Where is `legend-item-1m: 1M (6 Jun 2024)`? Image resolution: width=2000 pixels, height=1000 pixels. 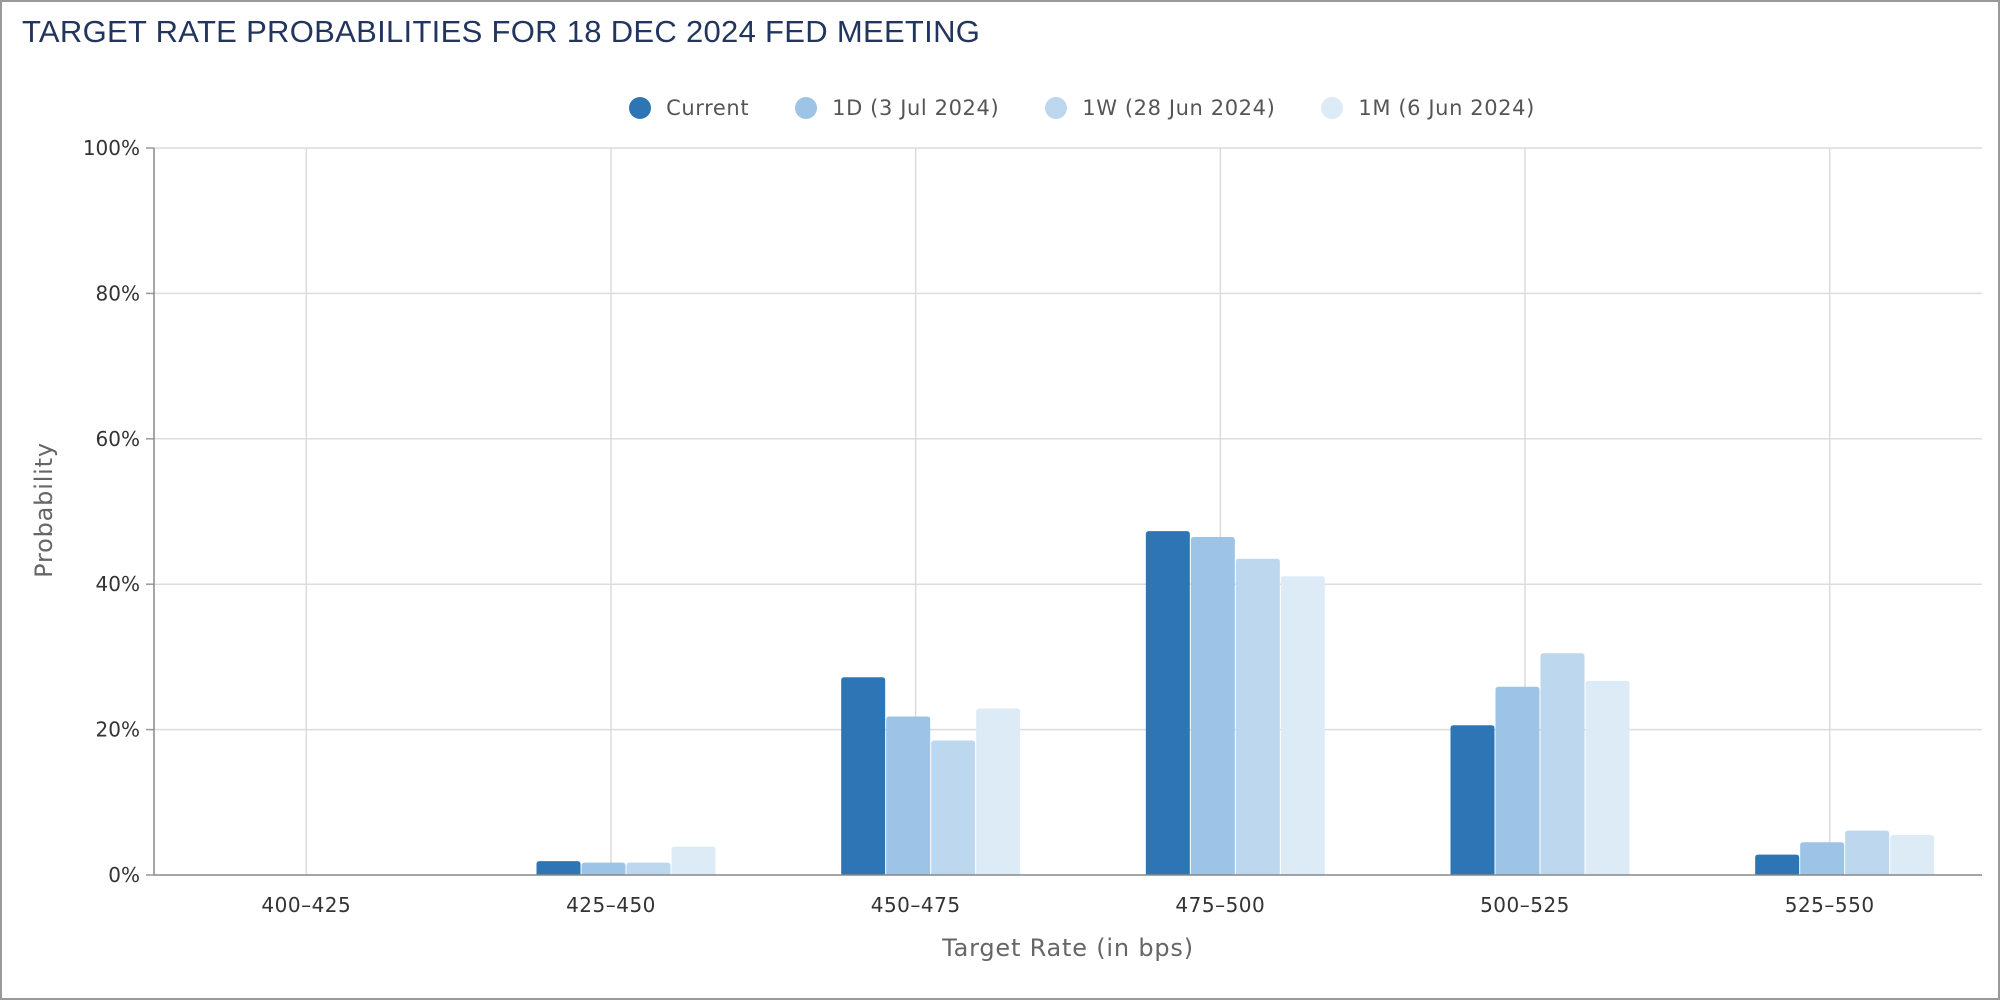 legend-item-1m: 1M (6 Jun 2024) is located at coordinates (1428, 108).